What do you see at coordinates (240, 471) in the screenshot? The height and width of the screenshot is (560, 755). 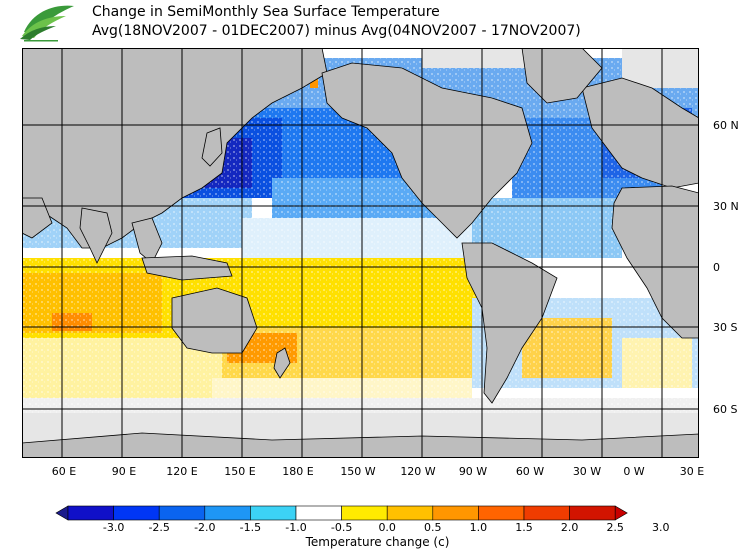 I see `lon-label-150e: 150 E` at bounding box center [240, 471].